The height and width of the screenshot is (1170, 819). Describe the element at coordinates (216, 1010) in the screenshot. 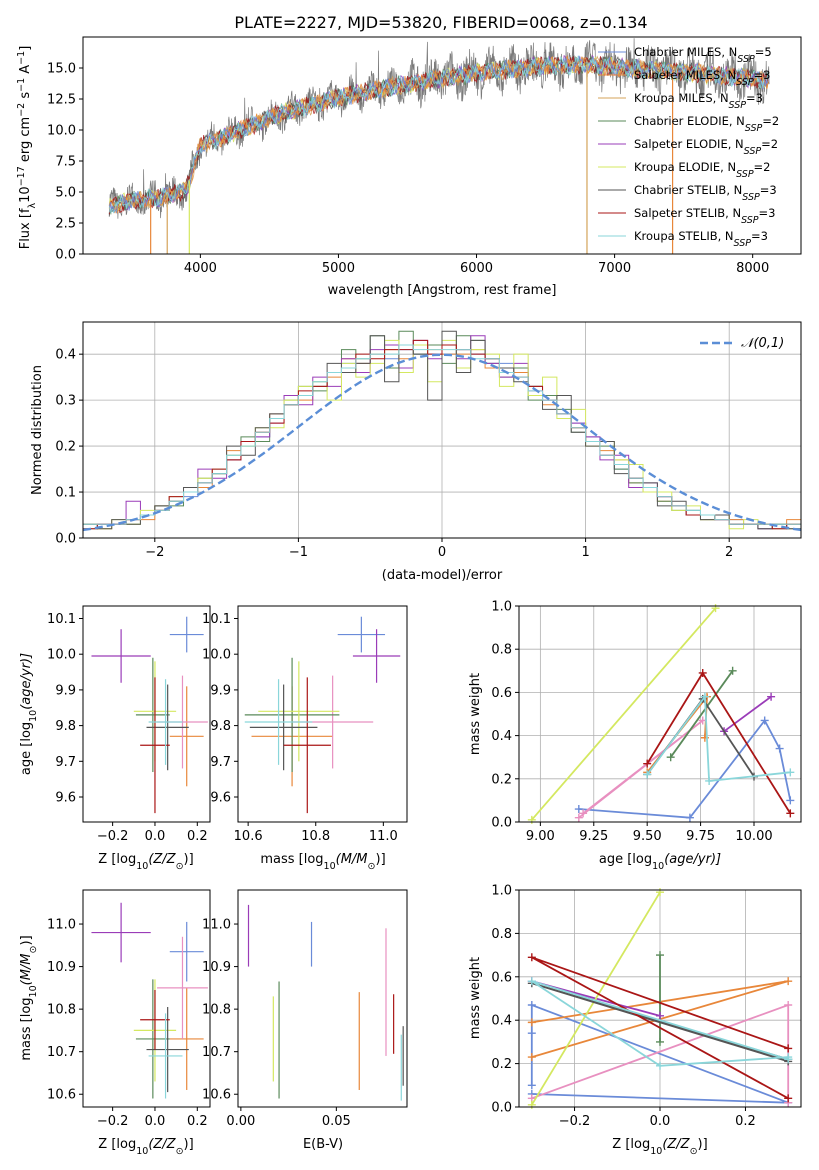

I see `y-tick-label: 10.8` at that location.